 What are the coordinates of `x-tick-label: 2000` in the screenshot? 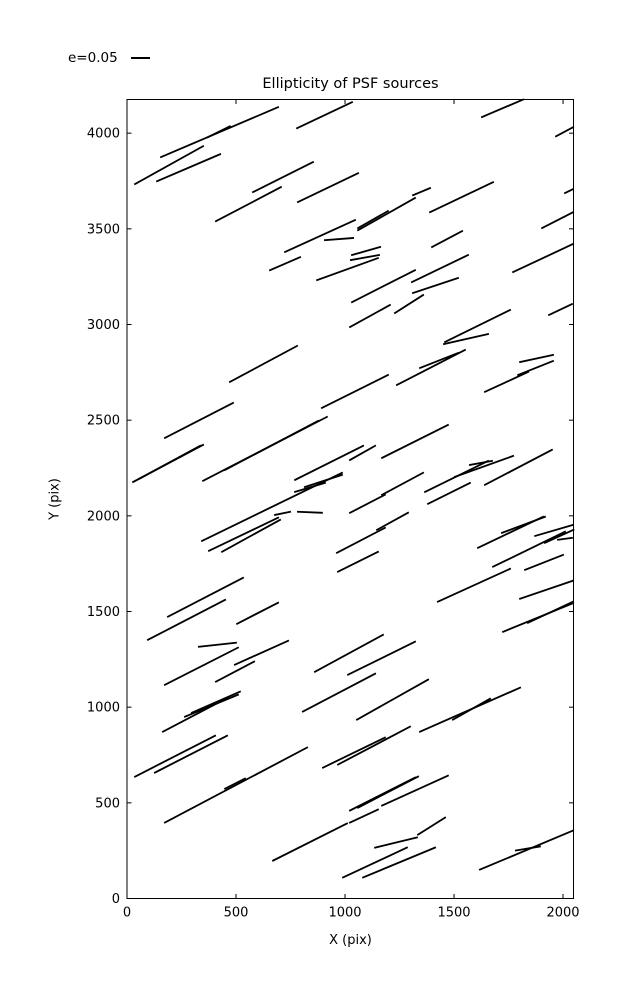 It's located at (562, 913).